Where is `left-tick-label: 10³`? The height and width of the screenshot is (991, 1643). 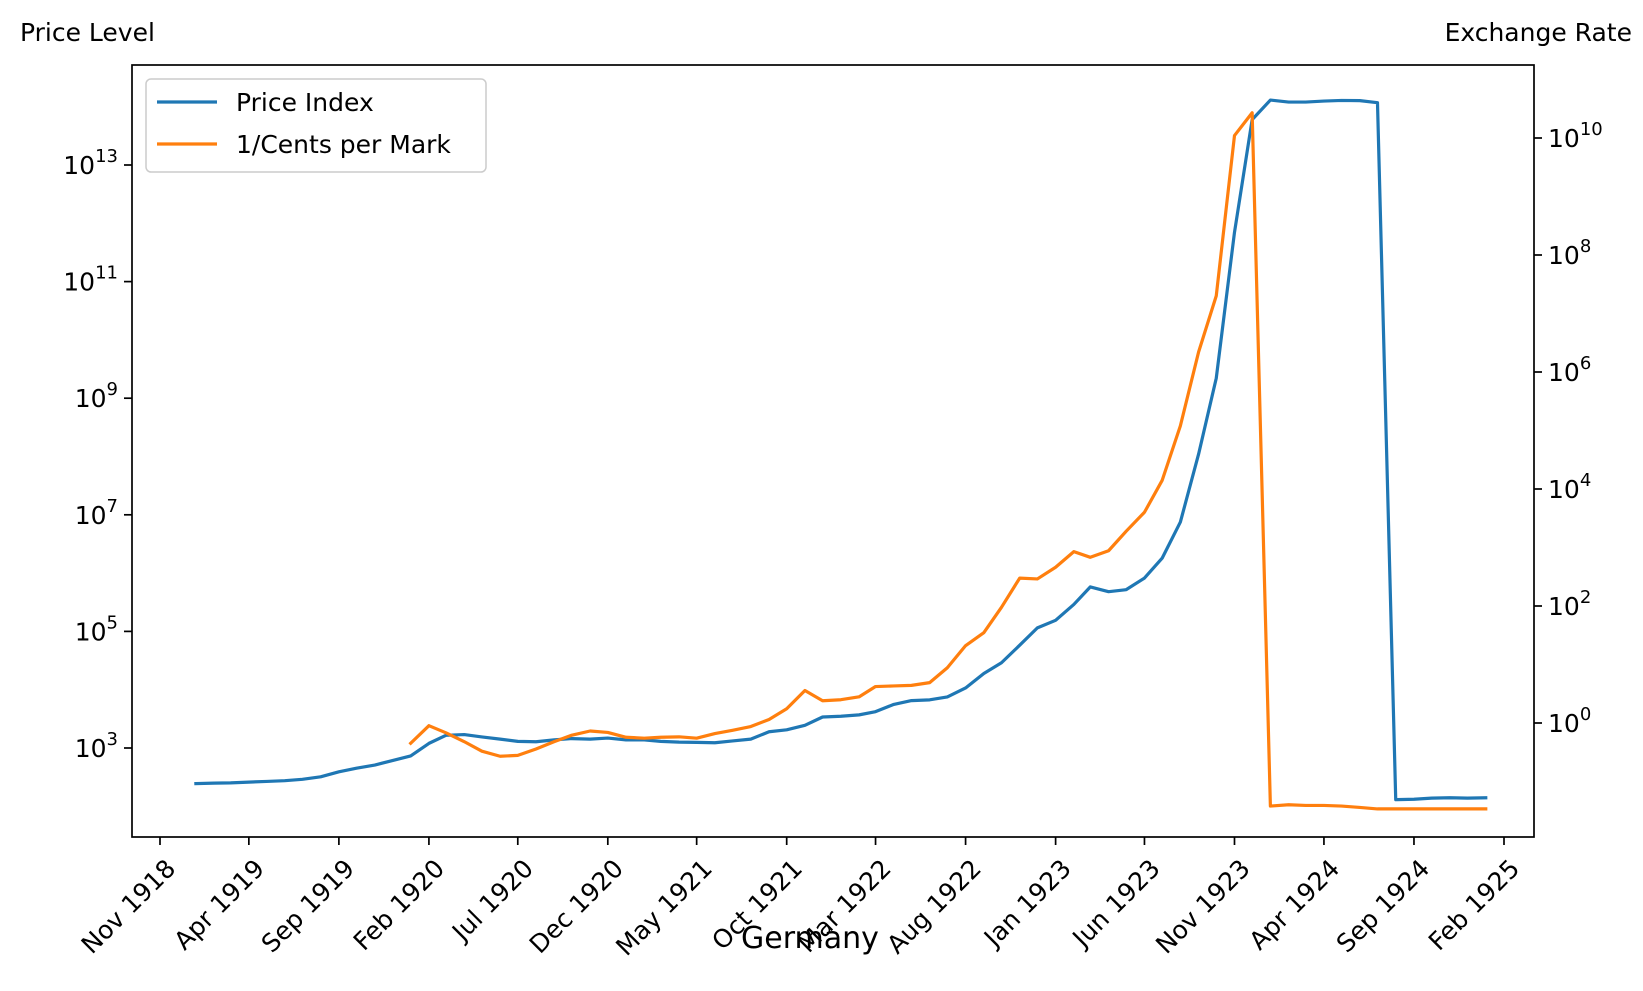 left-tick-label: 10³ is located at coordinates (96, 746).